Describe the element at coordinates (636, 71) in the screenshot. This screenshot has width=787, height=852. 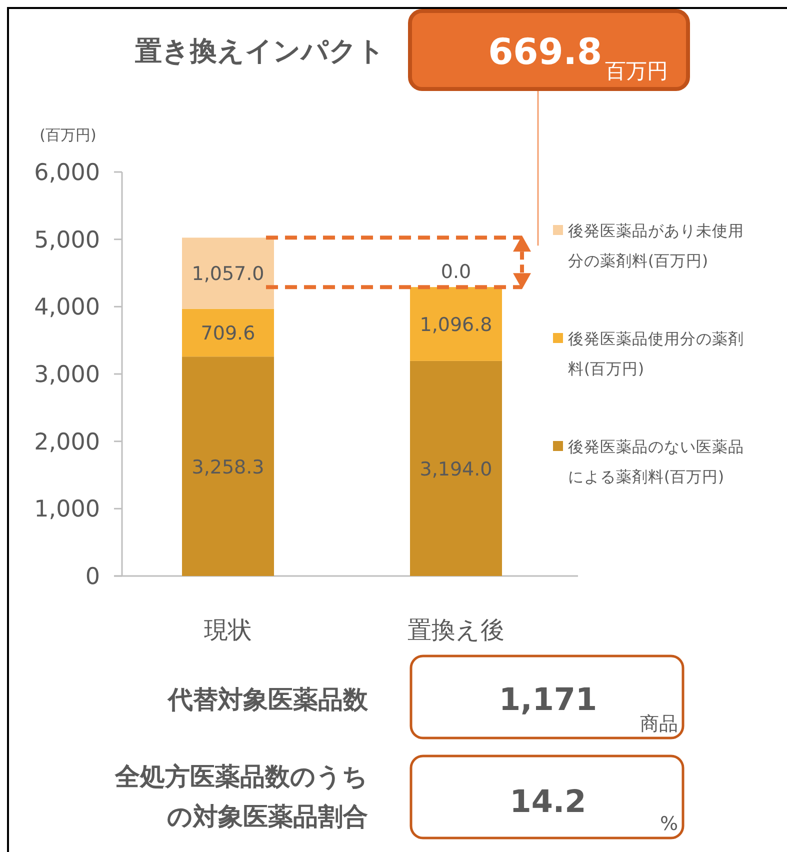
I see `text: 百万円` at that location.